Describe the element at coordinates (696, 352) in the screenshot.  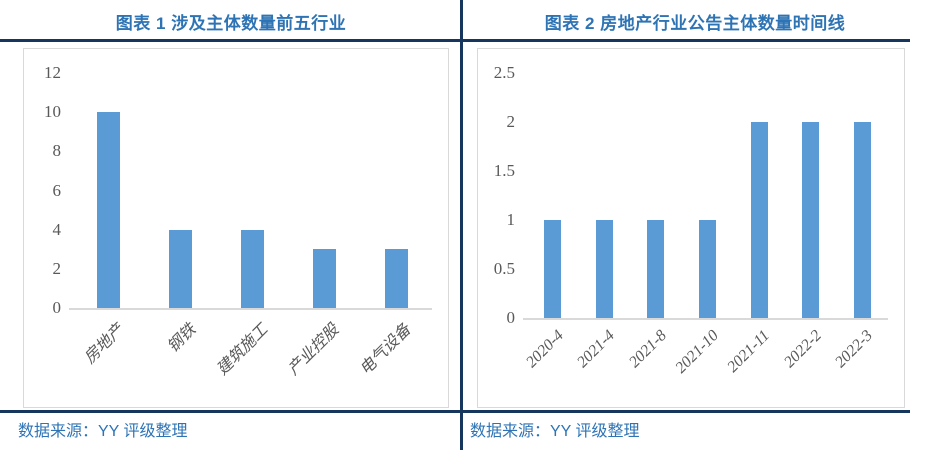
I see `x-tick-label: 2021-10` at that location.